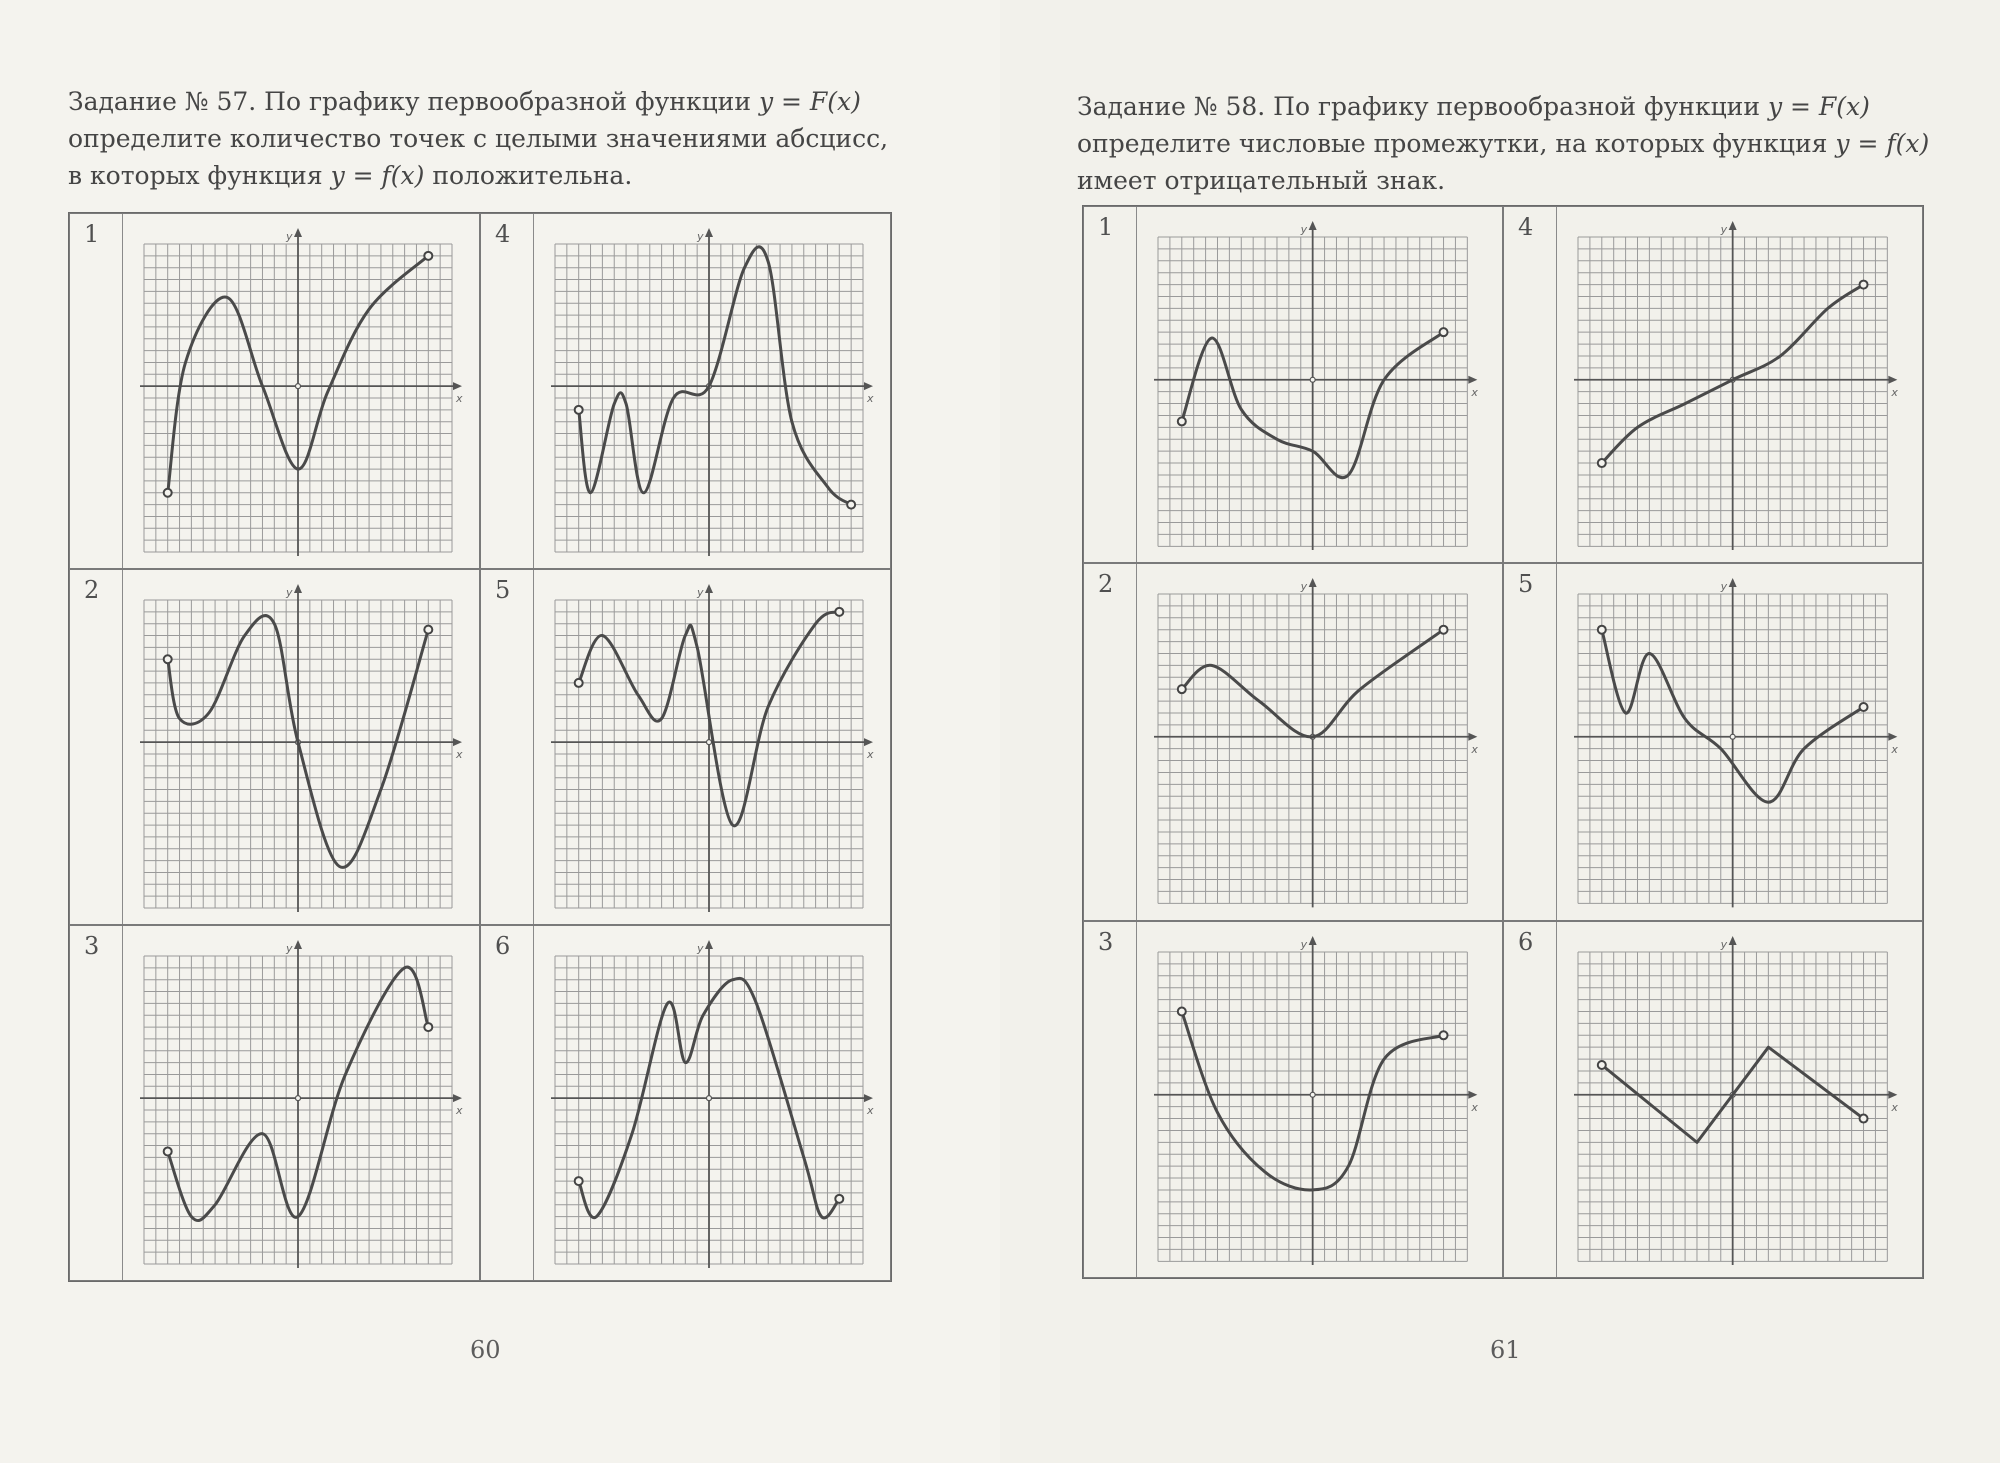 The height and width of the screenshot is (1463, 2000). I want to click on graph-right-4: xy, so click(1736, 385).